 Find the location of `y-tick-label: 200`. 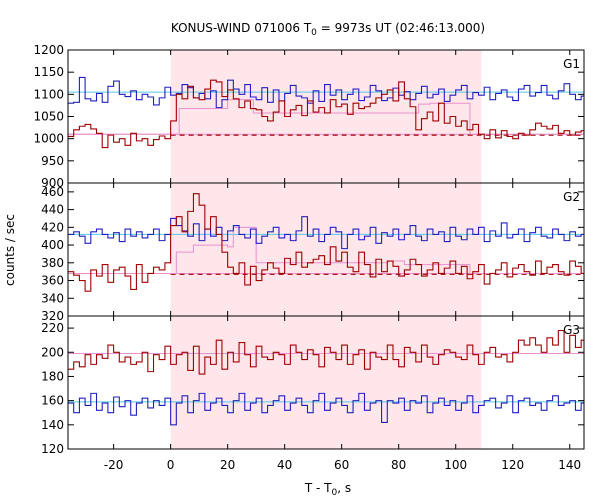

y-tick-label: 200 is located at coordinates (52, 352).